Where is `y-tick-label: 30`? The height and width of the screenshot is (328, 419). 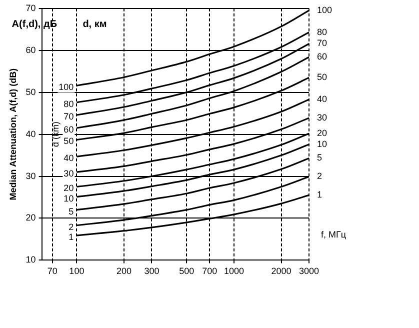
y-tick-label: 30 is located at coordinates (31, 175).